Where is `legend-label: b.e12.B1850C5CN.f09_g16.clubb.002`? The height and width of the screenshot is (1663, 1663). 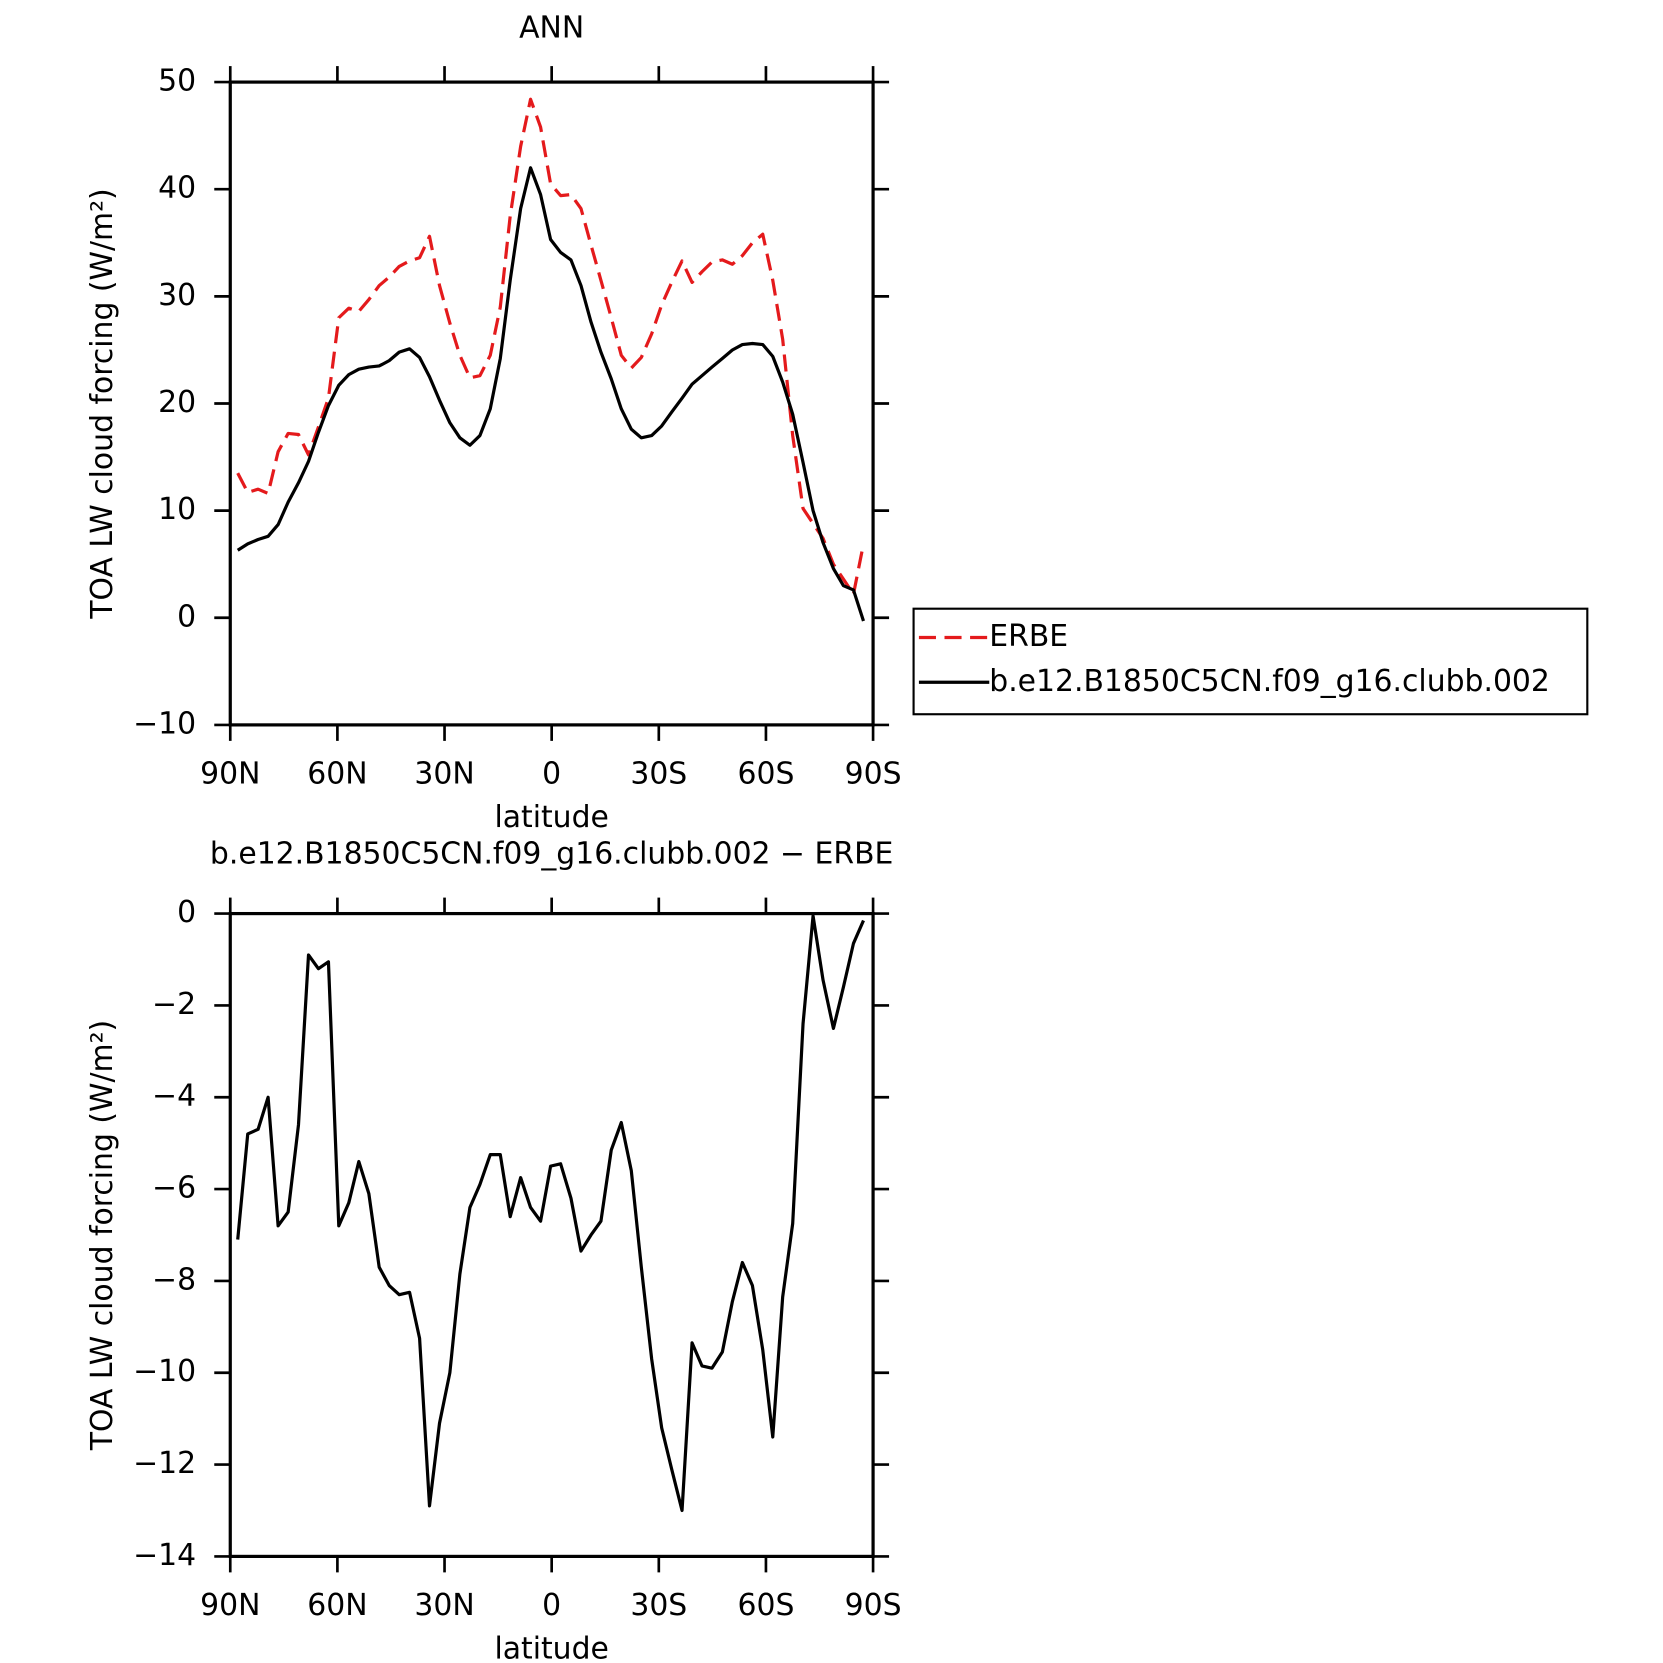
legend-label: b.e12.B1850C5CN.f09_g16.clubb.002 is located at coordinates (1269, 681).